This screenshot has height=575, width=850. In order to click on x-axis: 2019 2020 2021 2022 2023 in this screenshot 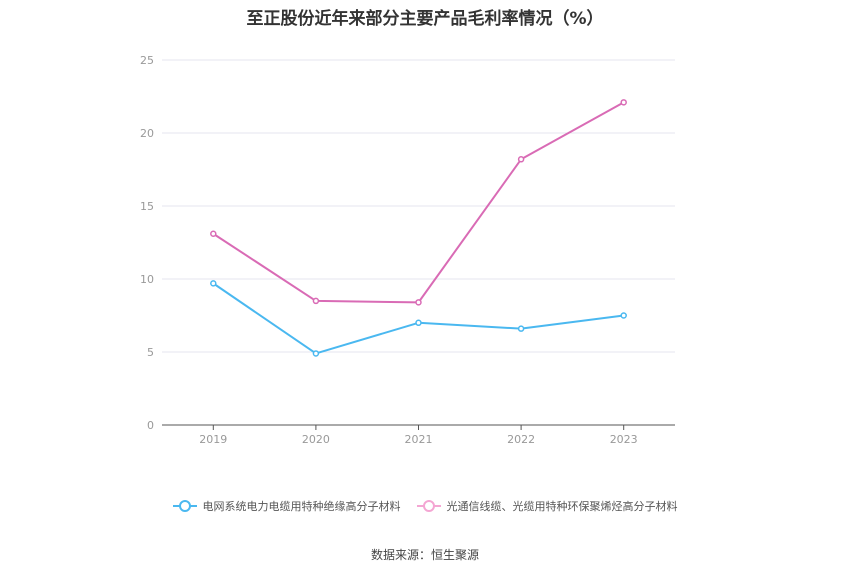, I will do `click(418, 435)`.